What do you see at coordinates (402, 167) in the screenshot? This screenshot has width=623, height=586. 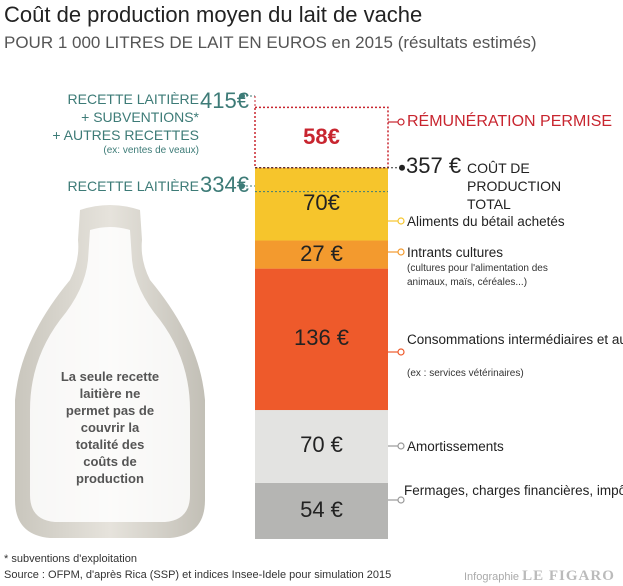 I see `total-cost-dot` at bounding box center [402, 167].